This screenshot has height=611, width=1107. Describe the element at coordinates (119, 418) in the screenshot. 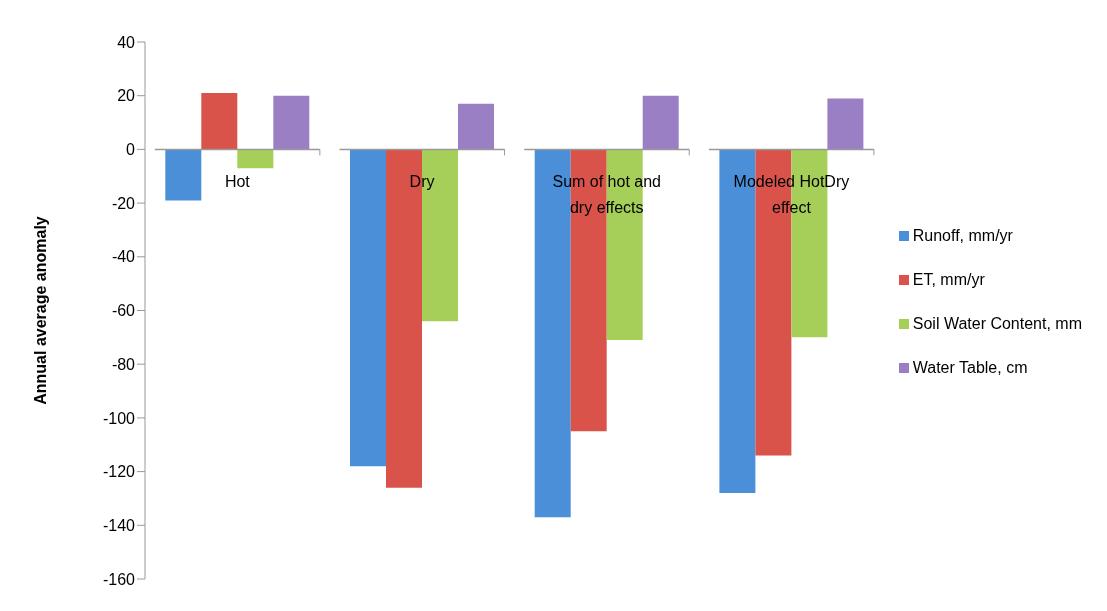

I see `y-tick-label: -100` at that location.